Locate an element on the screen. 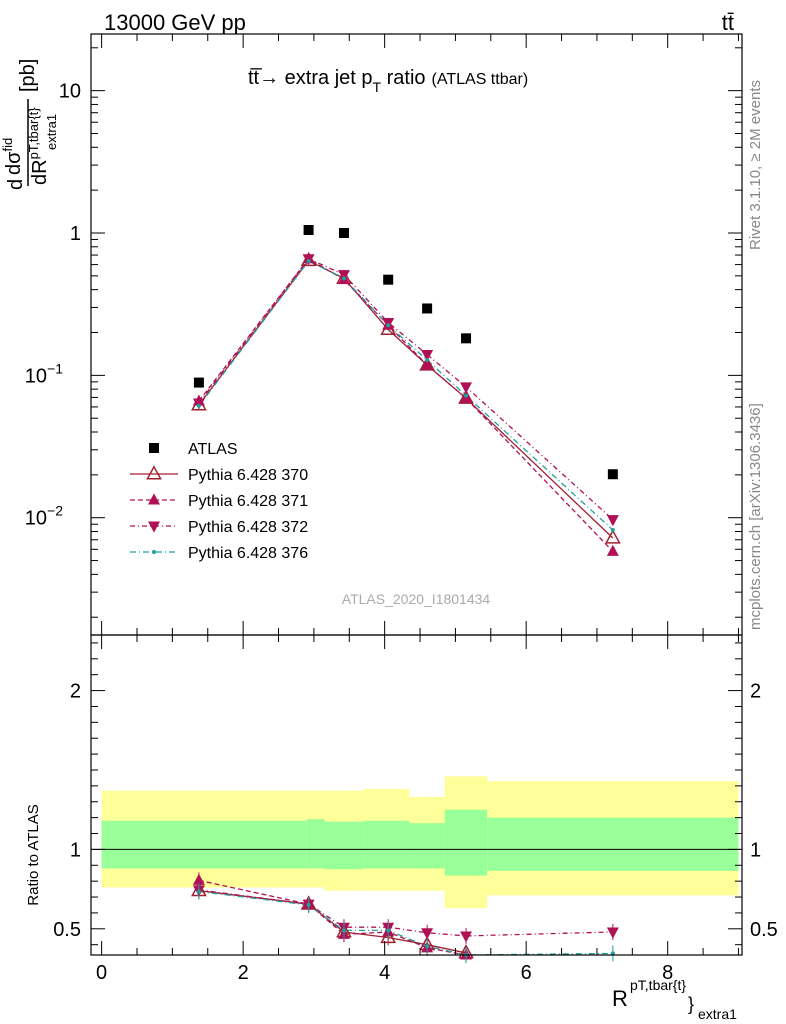 This screenshot has height=1024, width=786. y-tick-label: 10⁻¹ is located at coordinates (44, 373).